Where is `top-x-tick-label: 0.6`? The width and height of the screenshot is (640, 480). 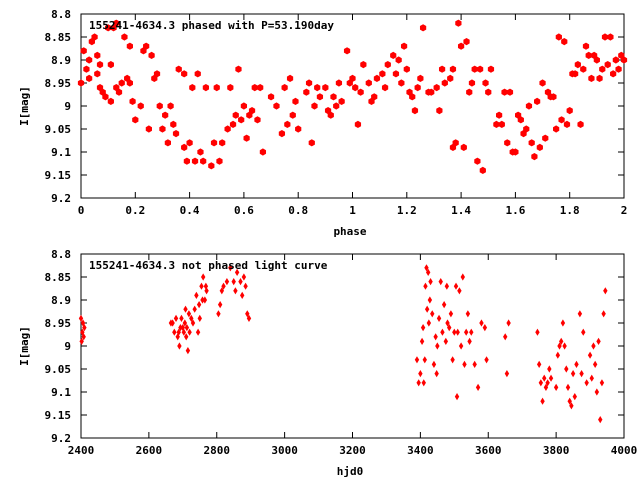 top-x-tick-label: 0.6 is located at coordinates (244, 210).